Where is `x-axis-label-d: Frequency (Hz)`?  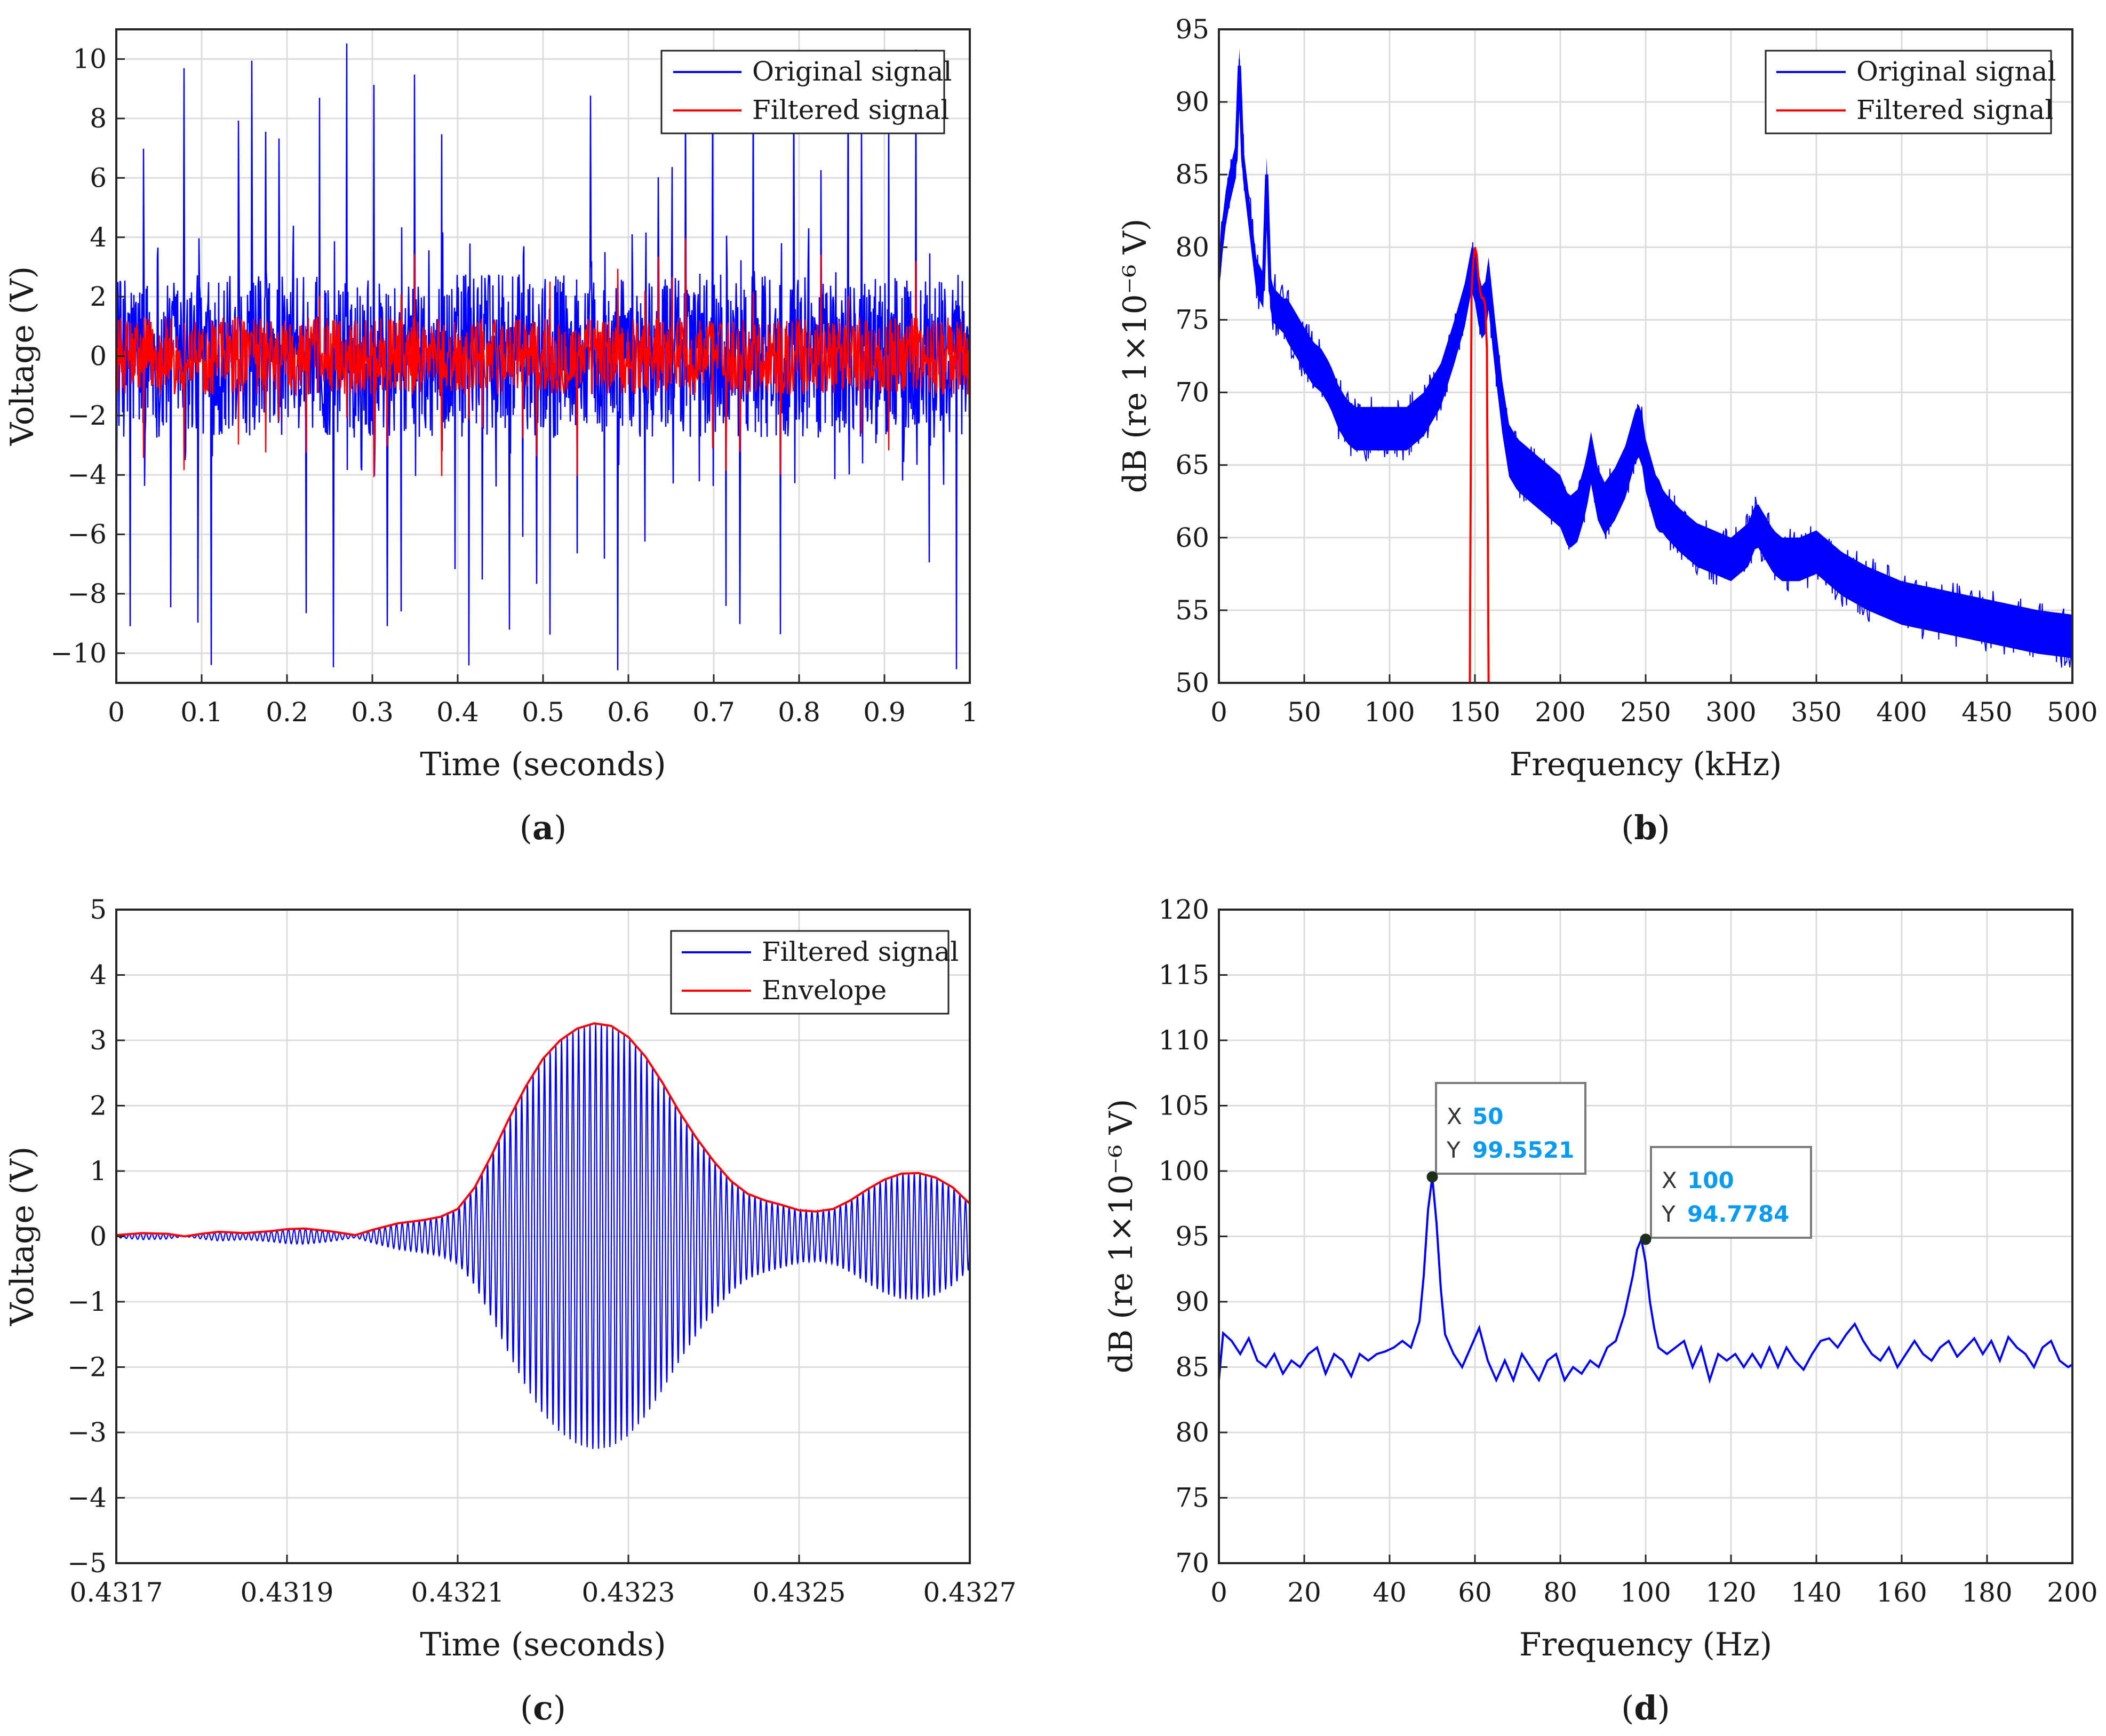
x-axis-label-d: Frequency (Hz) is located at coordinates (1646, 1645).